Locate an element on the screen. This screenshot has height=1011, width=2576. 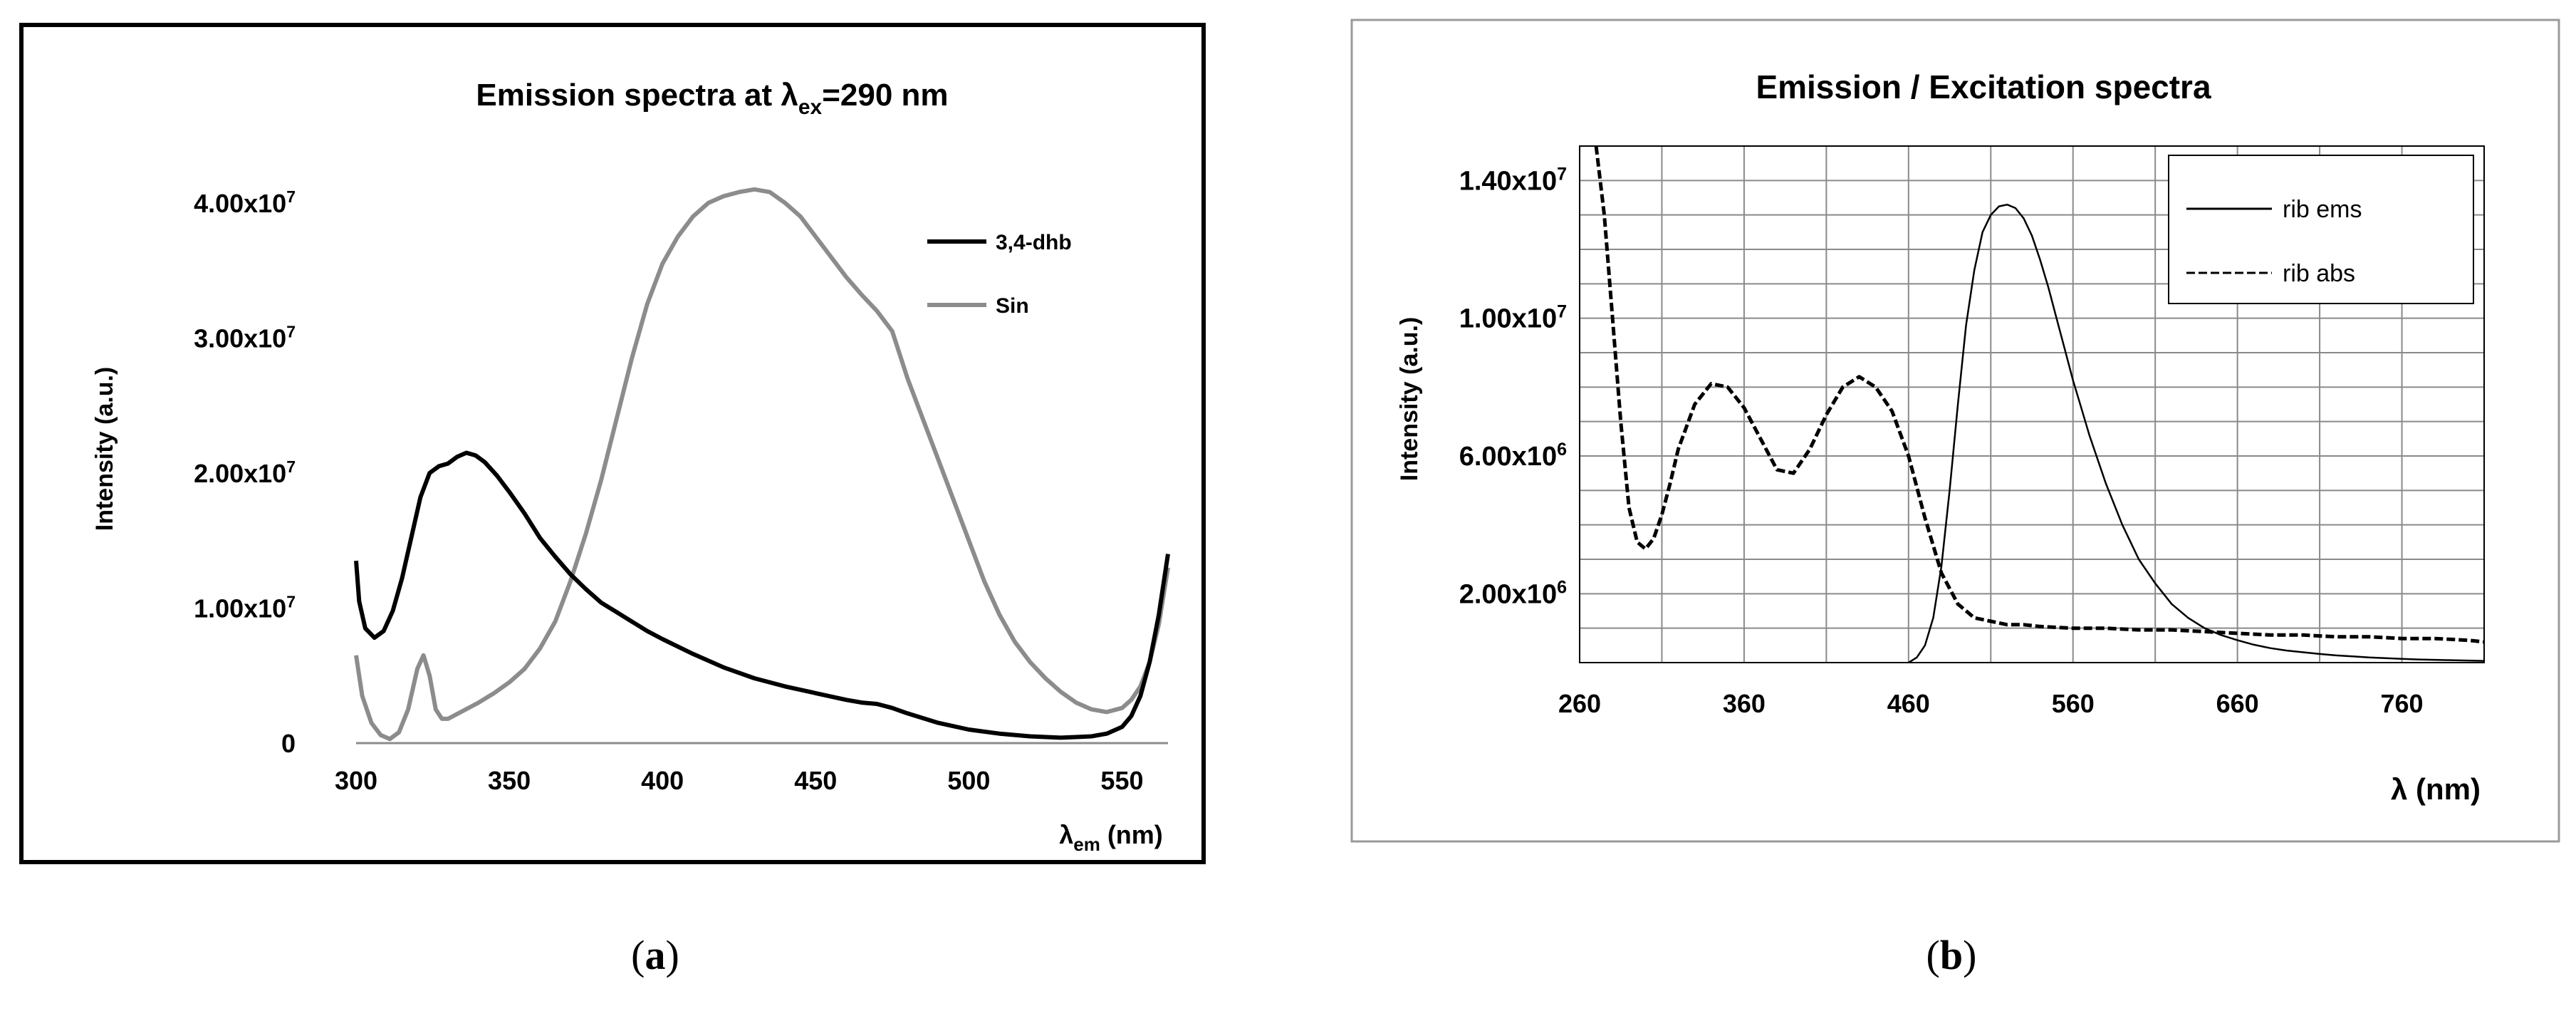
chart-b-legend-box is located at coordinates (2321, 229).